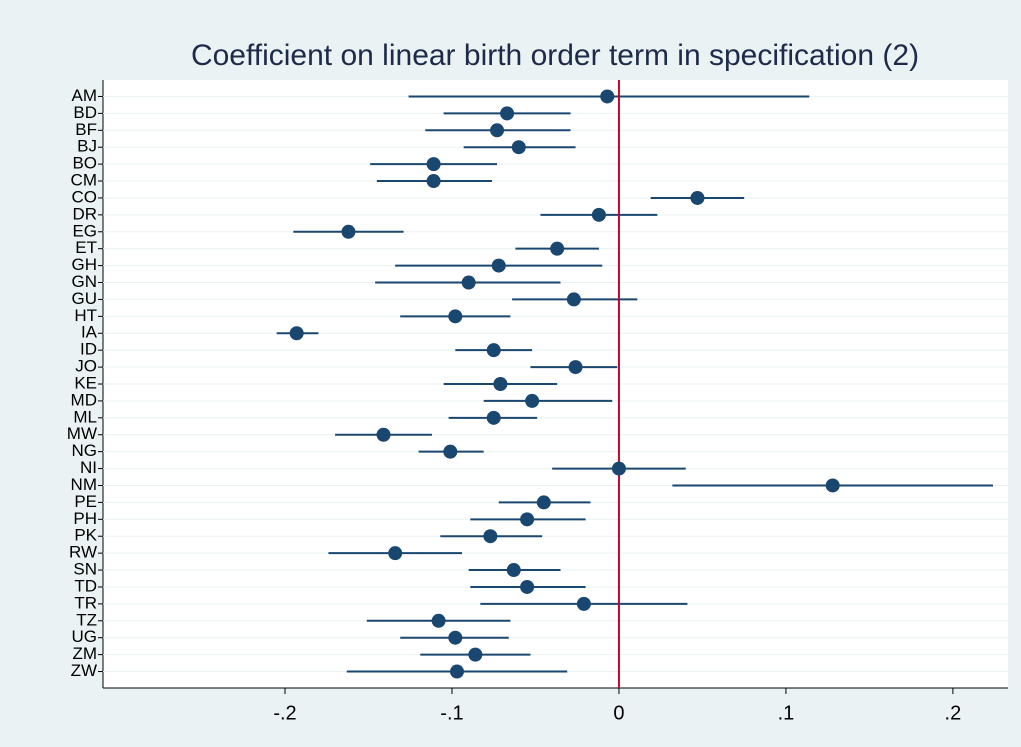  I want to click on y-tick-label: IA, so click(89, 332).